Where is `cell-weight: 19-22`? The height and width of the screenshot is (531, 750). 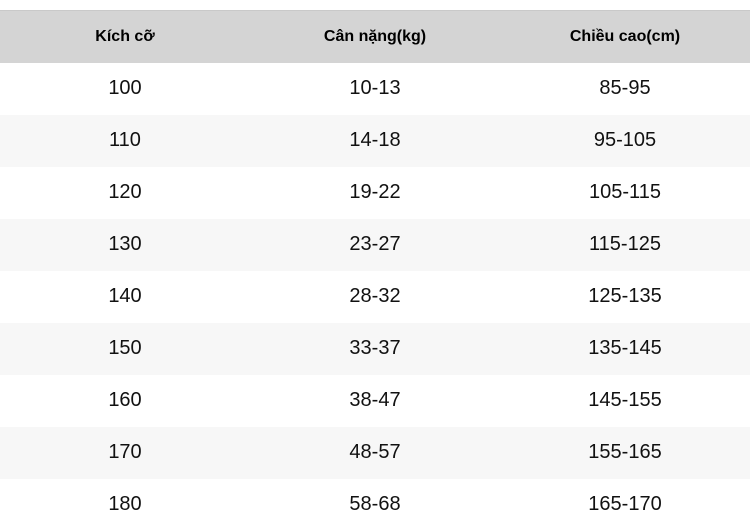 cell-weight: 19-22 is located at coordinates (375, 192).